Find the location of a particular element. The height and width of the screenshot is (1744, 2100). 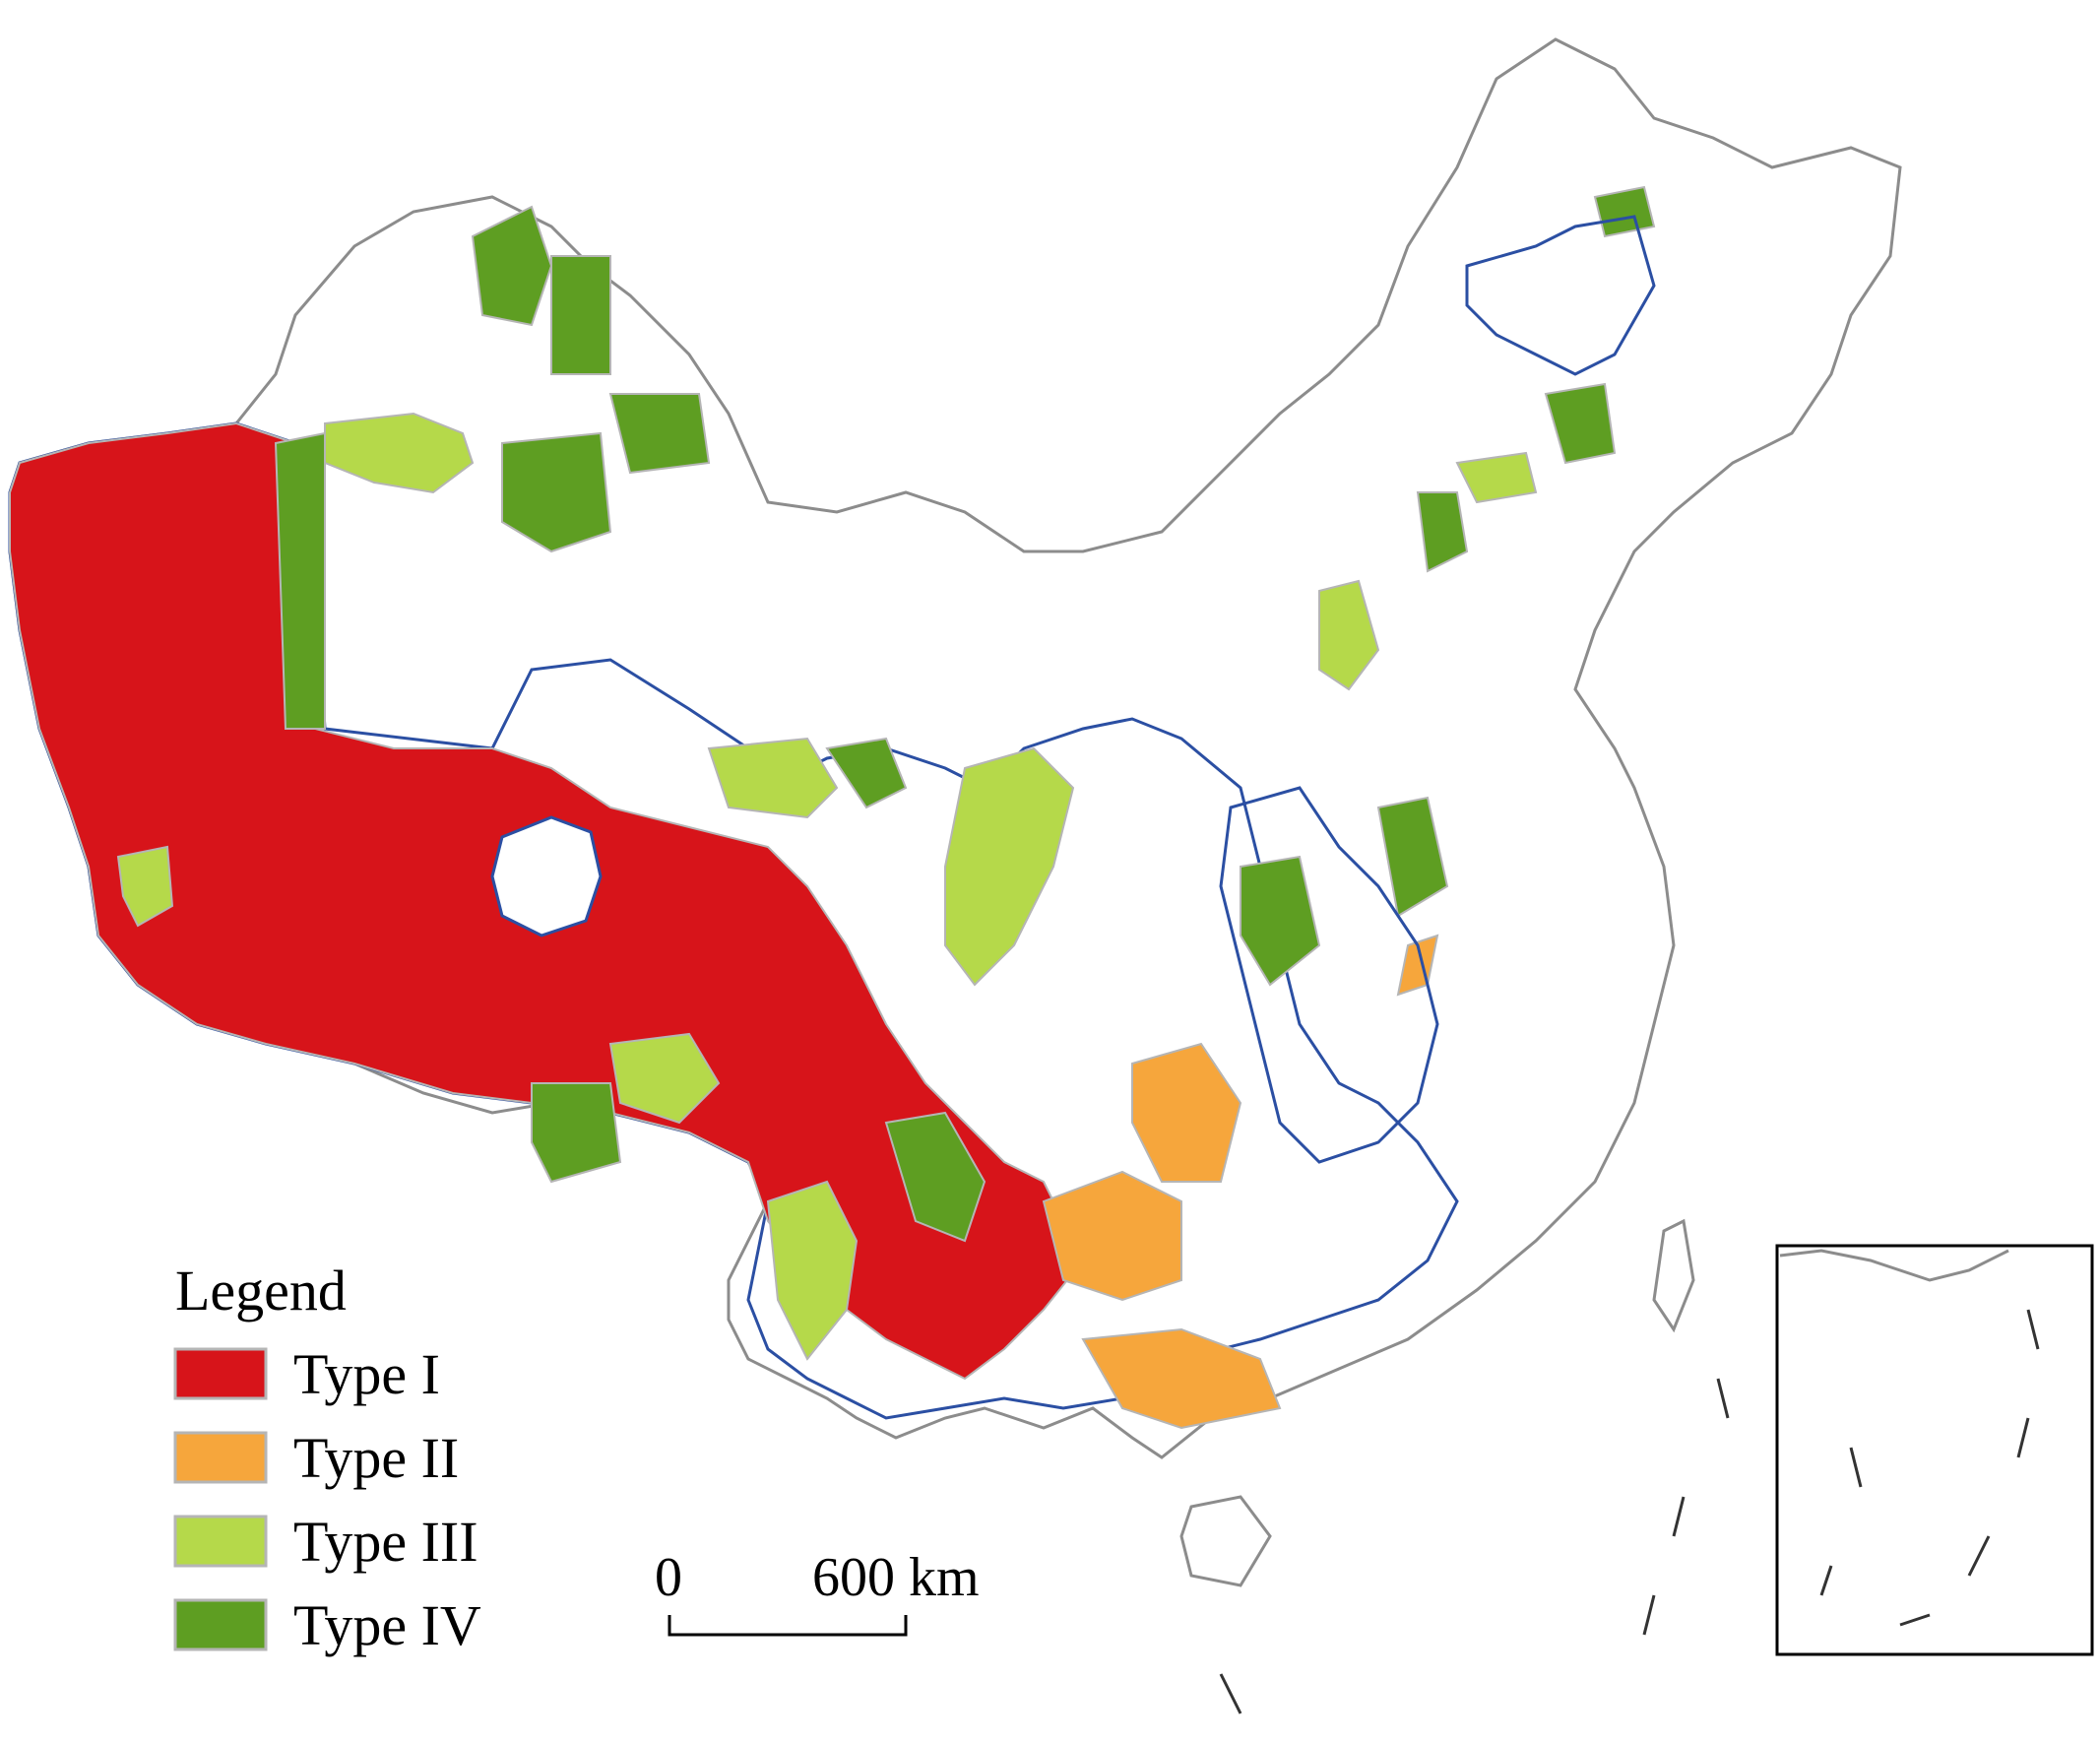

legend-swatch-type-ii is located at coordinates (220, 1458).